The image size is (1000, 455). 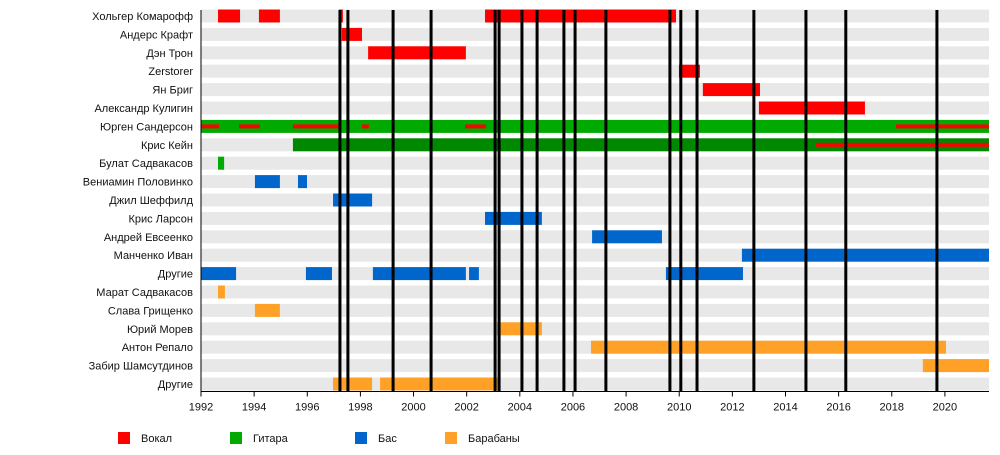 I want to click on legend-swatch-guitar, so click(x=236, y=438).